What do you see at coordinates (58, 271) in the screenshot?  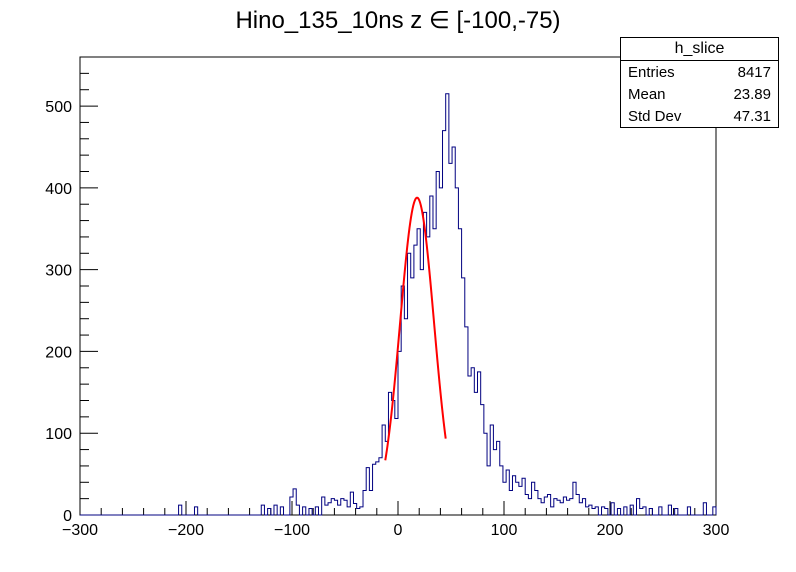 I see `y-tick-label: 300` at bounding box center [58, 271].